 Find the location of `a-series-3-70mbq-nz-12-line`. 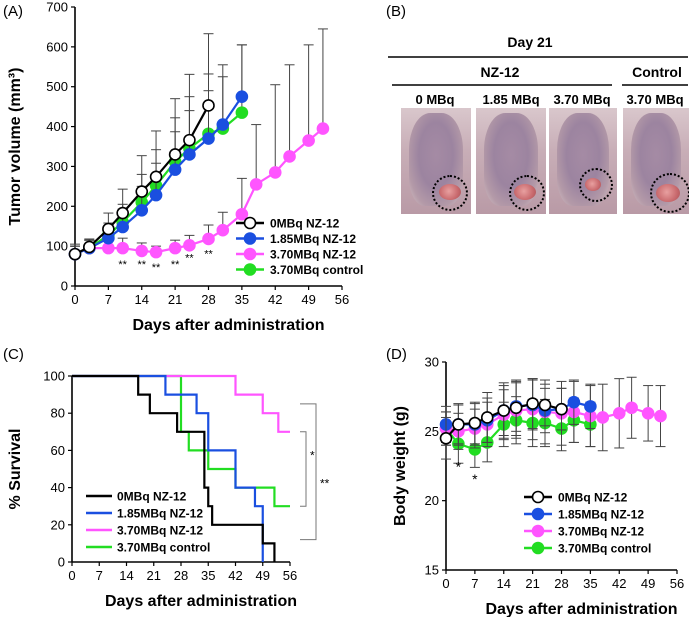

a-series-3-70mbq-nz-12-line is located at coordinates (199, 191).